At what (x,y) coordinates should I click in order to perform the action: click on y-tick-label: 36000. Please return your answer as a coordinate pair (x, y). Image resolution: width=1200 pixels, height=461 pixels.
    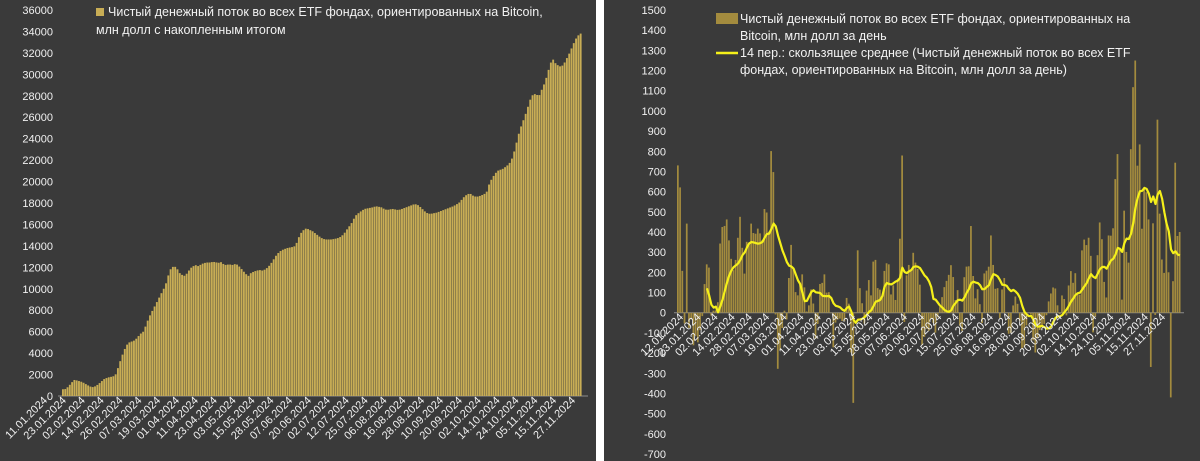
    Looking at the image, I should click on (37, 11).